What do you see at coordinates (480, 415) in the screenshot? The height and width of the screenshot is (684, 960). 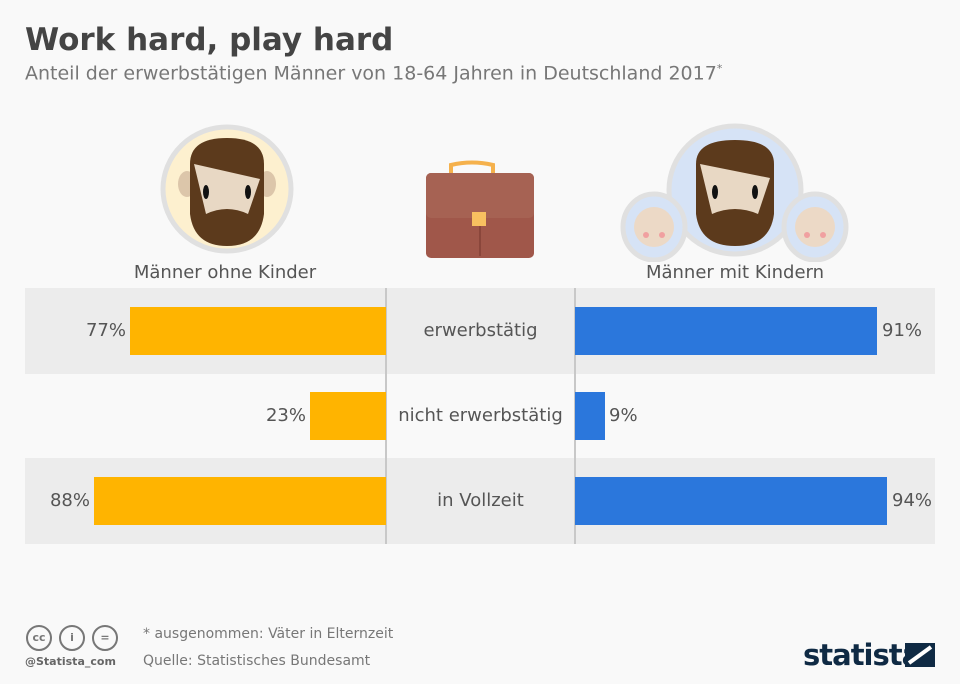 I see `category-label: nicht erwerbstätig` at bounding box center [480, 415].